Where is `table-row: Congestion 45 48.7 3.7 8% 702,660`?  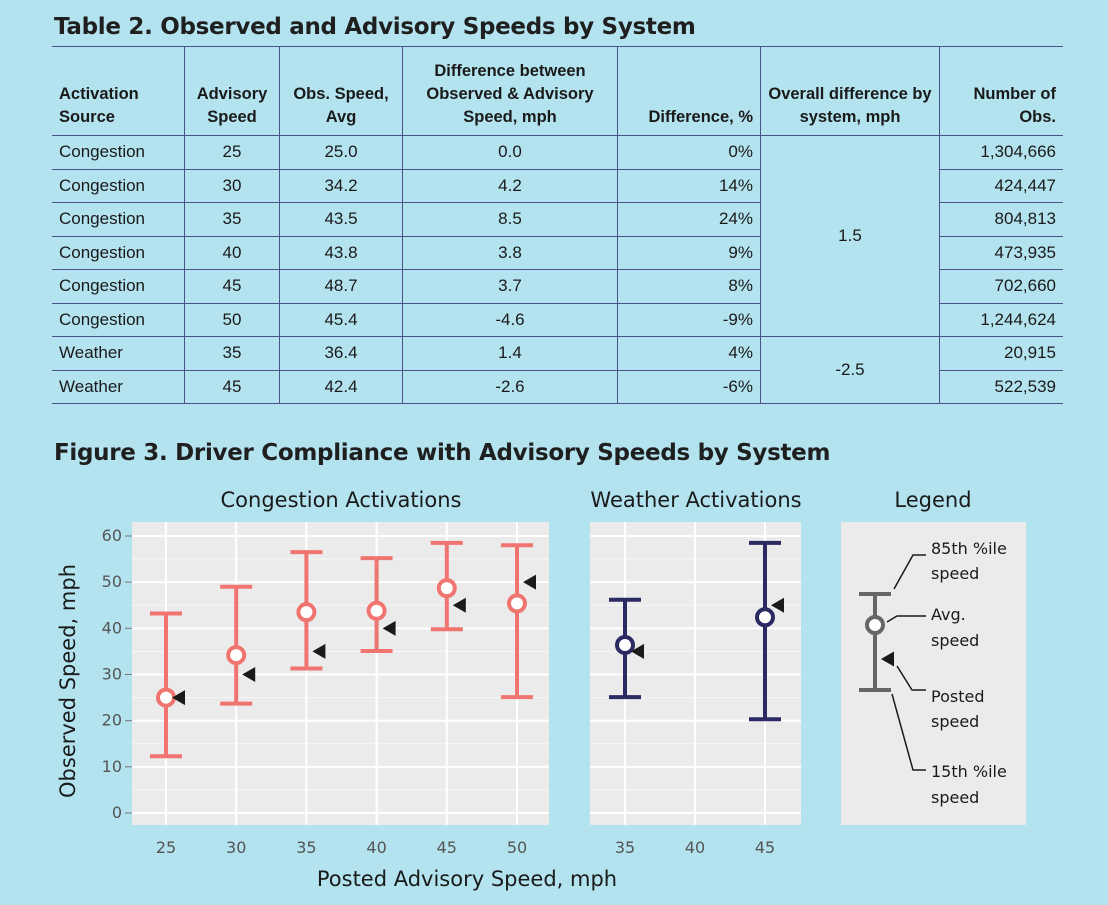
table-row: Congestion 45 48.7 3.7 8% 702,660 is located at coordinates (557, 286).